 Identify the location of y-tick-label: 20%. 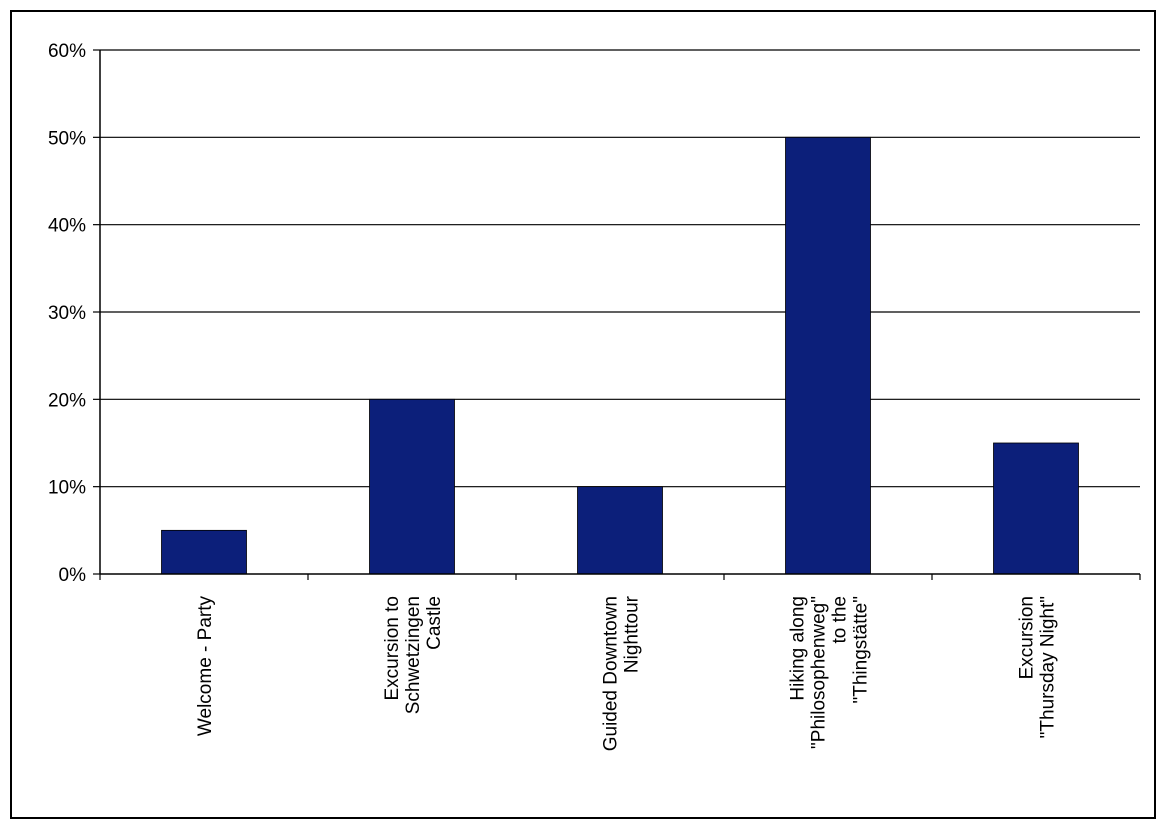
(67, 400).